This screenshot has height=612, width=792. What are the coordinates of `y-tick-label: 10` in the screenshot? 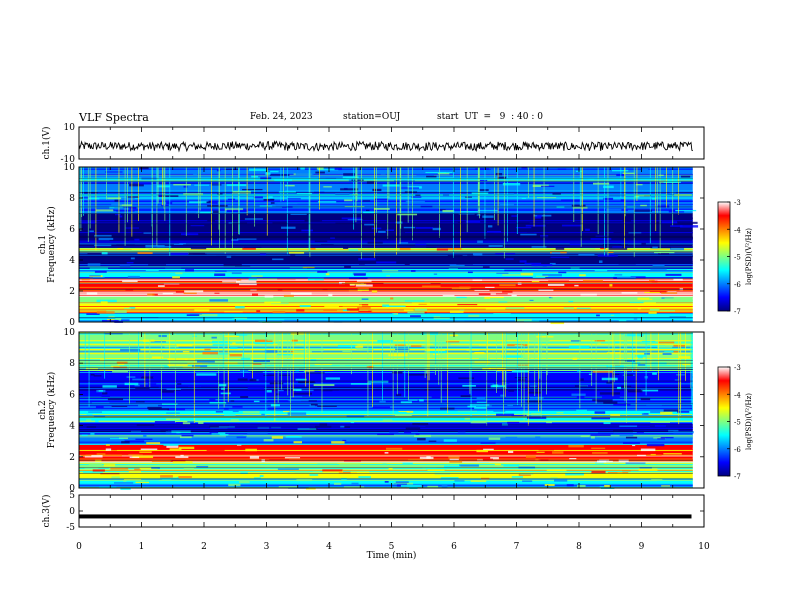 It's located at (70, 333).